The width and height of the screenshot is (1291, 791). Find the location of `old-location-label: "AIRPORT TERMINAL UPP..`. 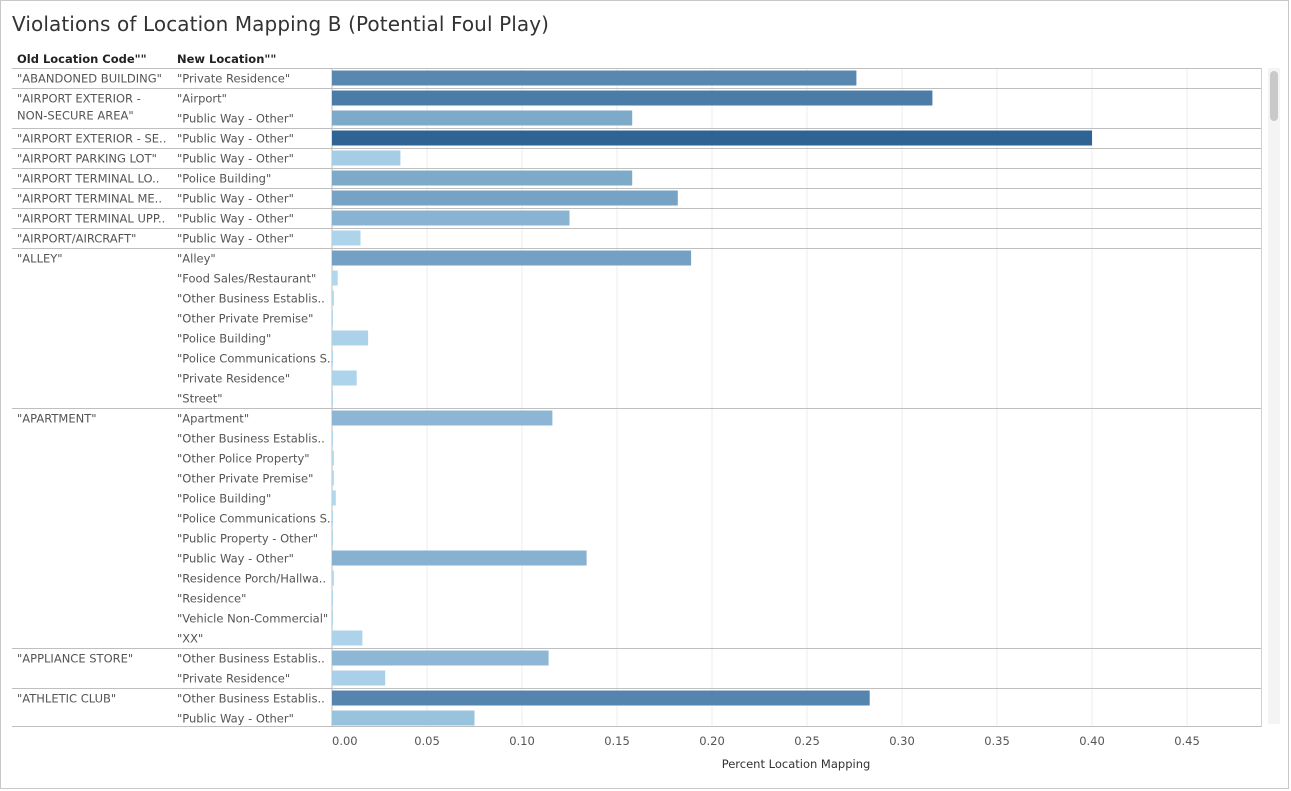

old-location-label: "AIRPORT TERMINAL UPP.. is located at coordinates (91, 219).